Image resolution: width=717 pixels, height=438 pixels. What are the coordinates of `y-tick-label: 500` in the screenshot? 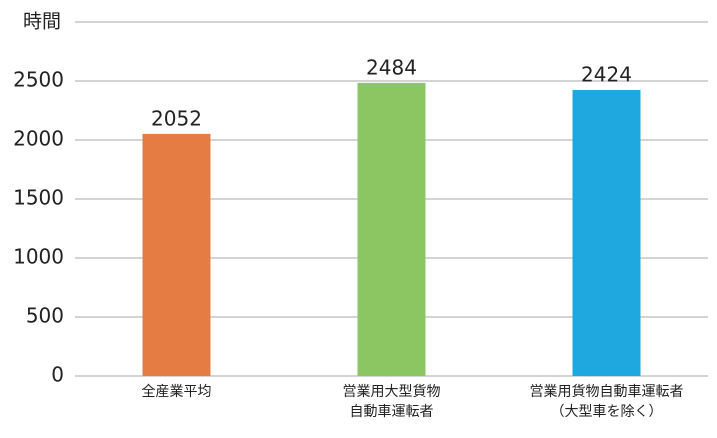 It's located at (45, 316).